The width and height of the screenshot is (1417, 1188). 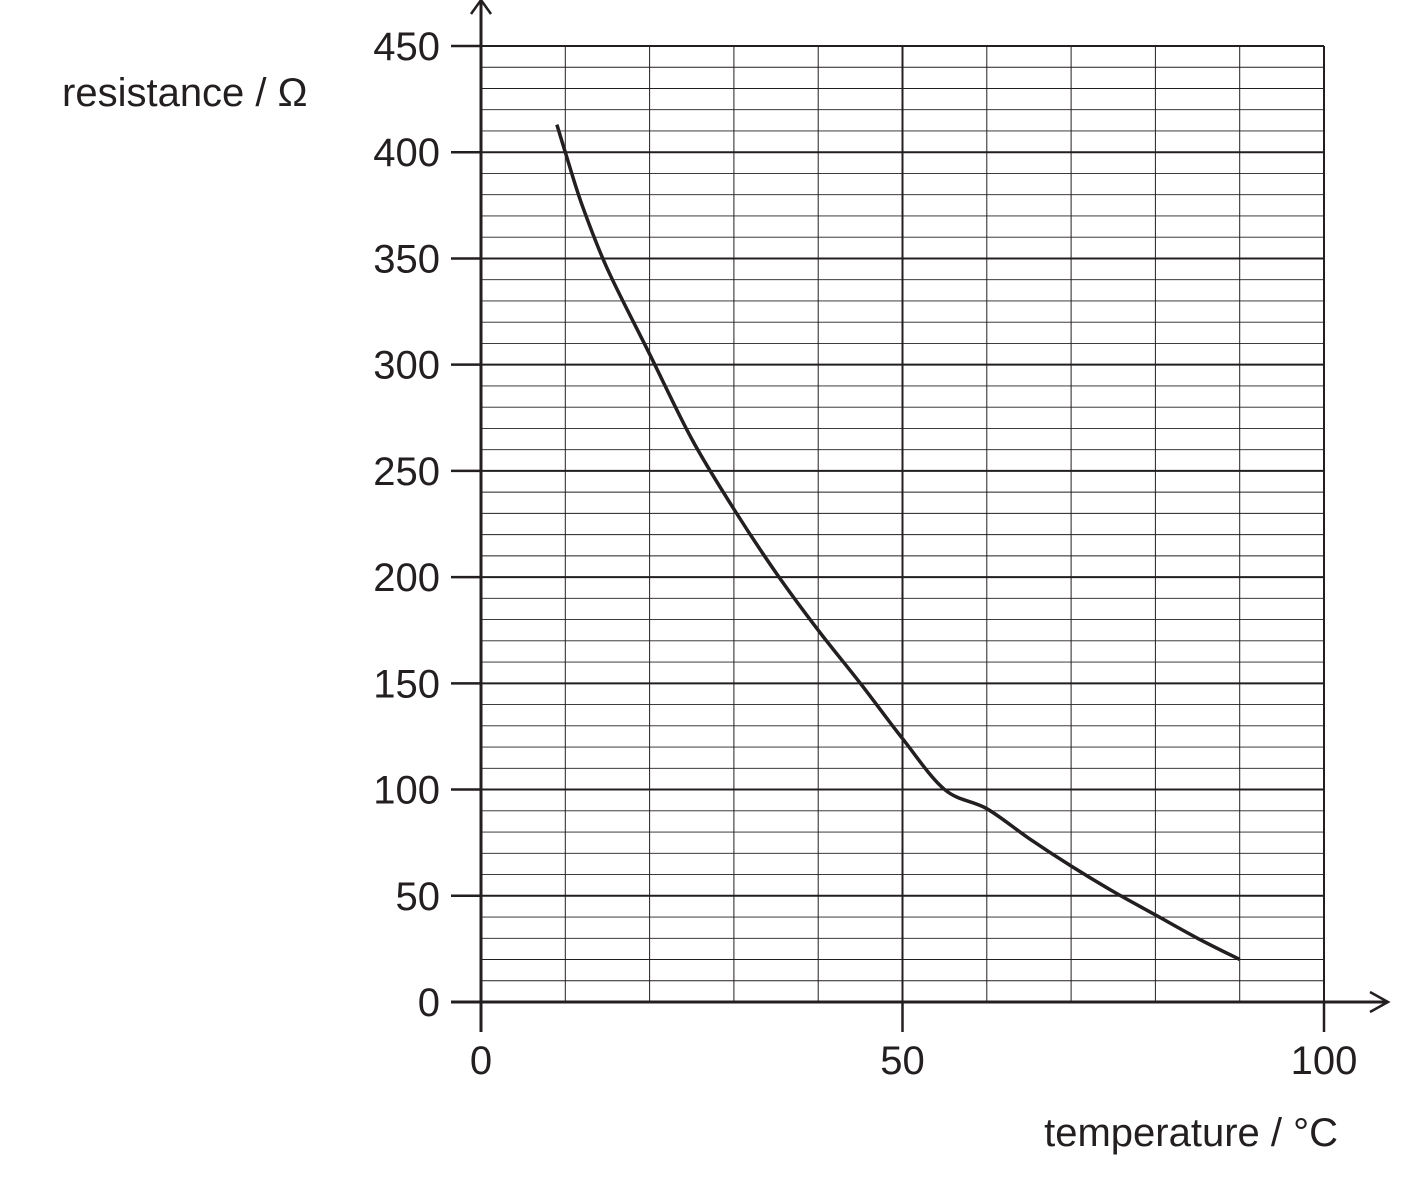 What do you see at coordinates (406, 153) in the screenshot?
I see `y-tick-label: 400` at bounding box center [406, 153].